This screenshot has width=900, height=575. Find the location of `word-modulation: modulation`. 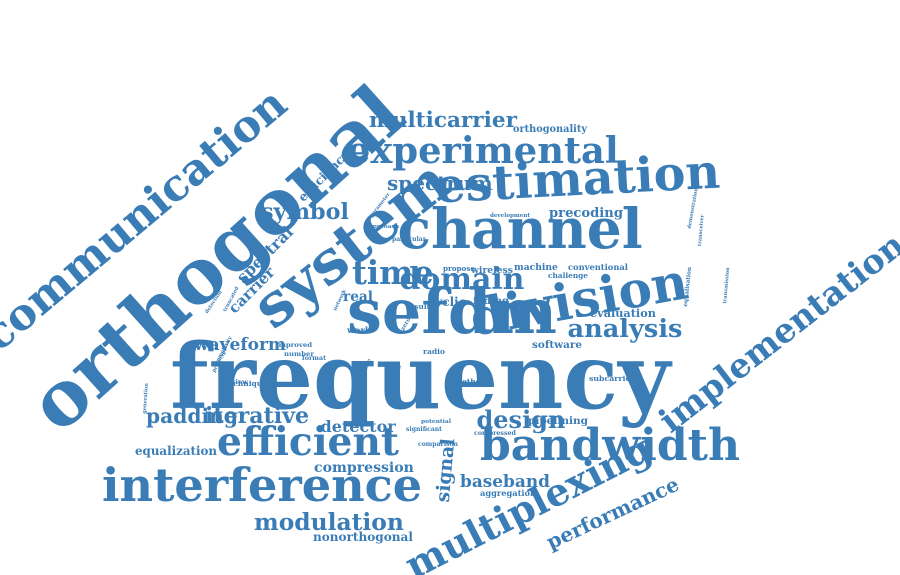

word-modulation: modulation is located at coordinates (329, 521).